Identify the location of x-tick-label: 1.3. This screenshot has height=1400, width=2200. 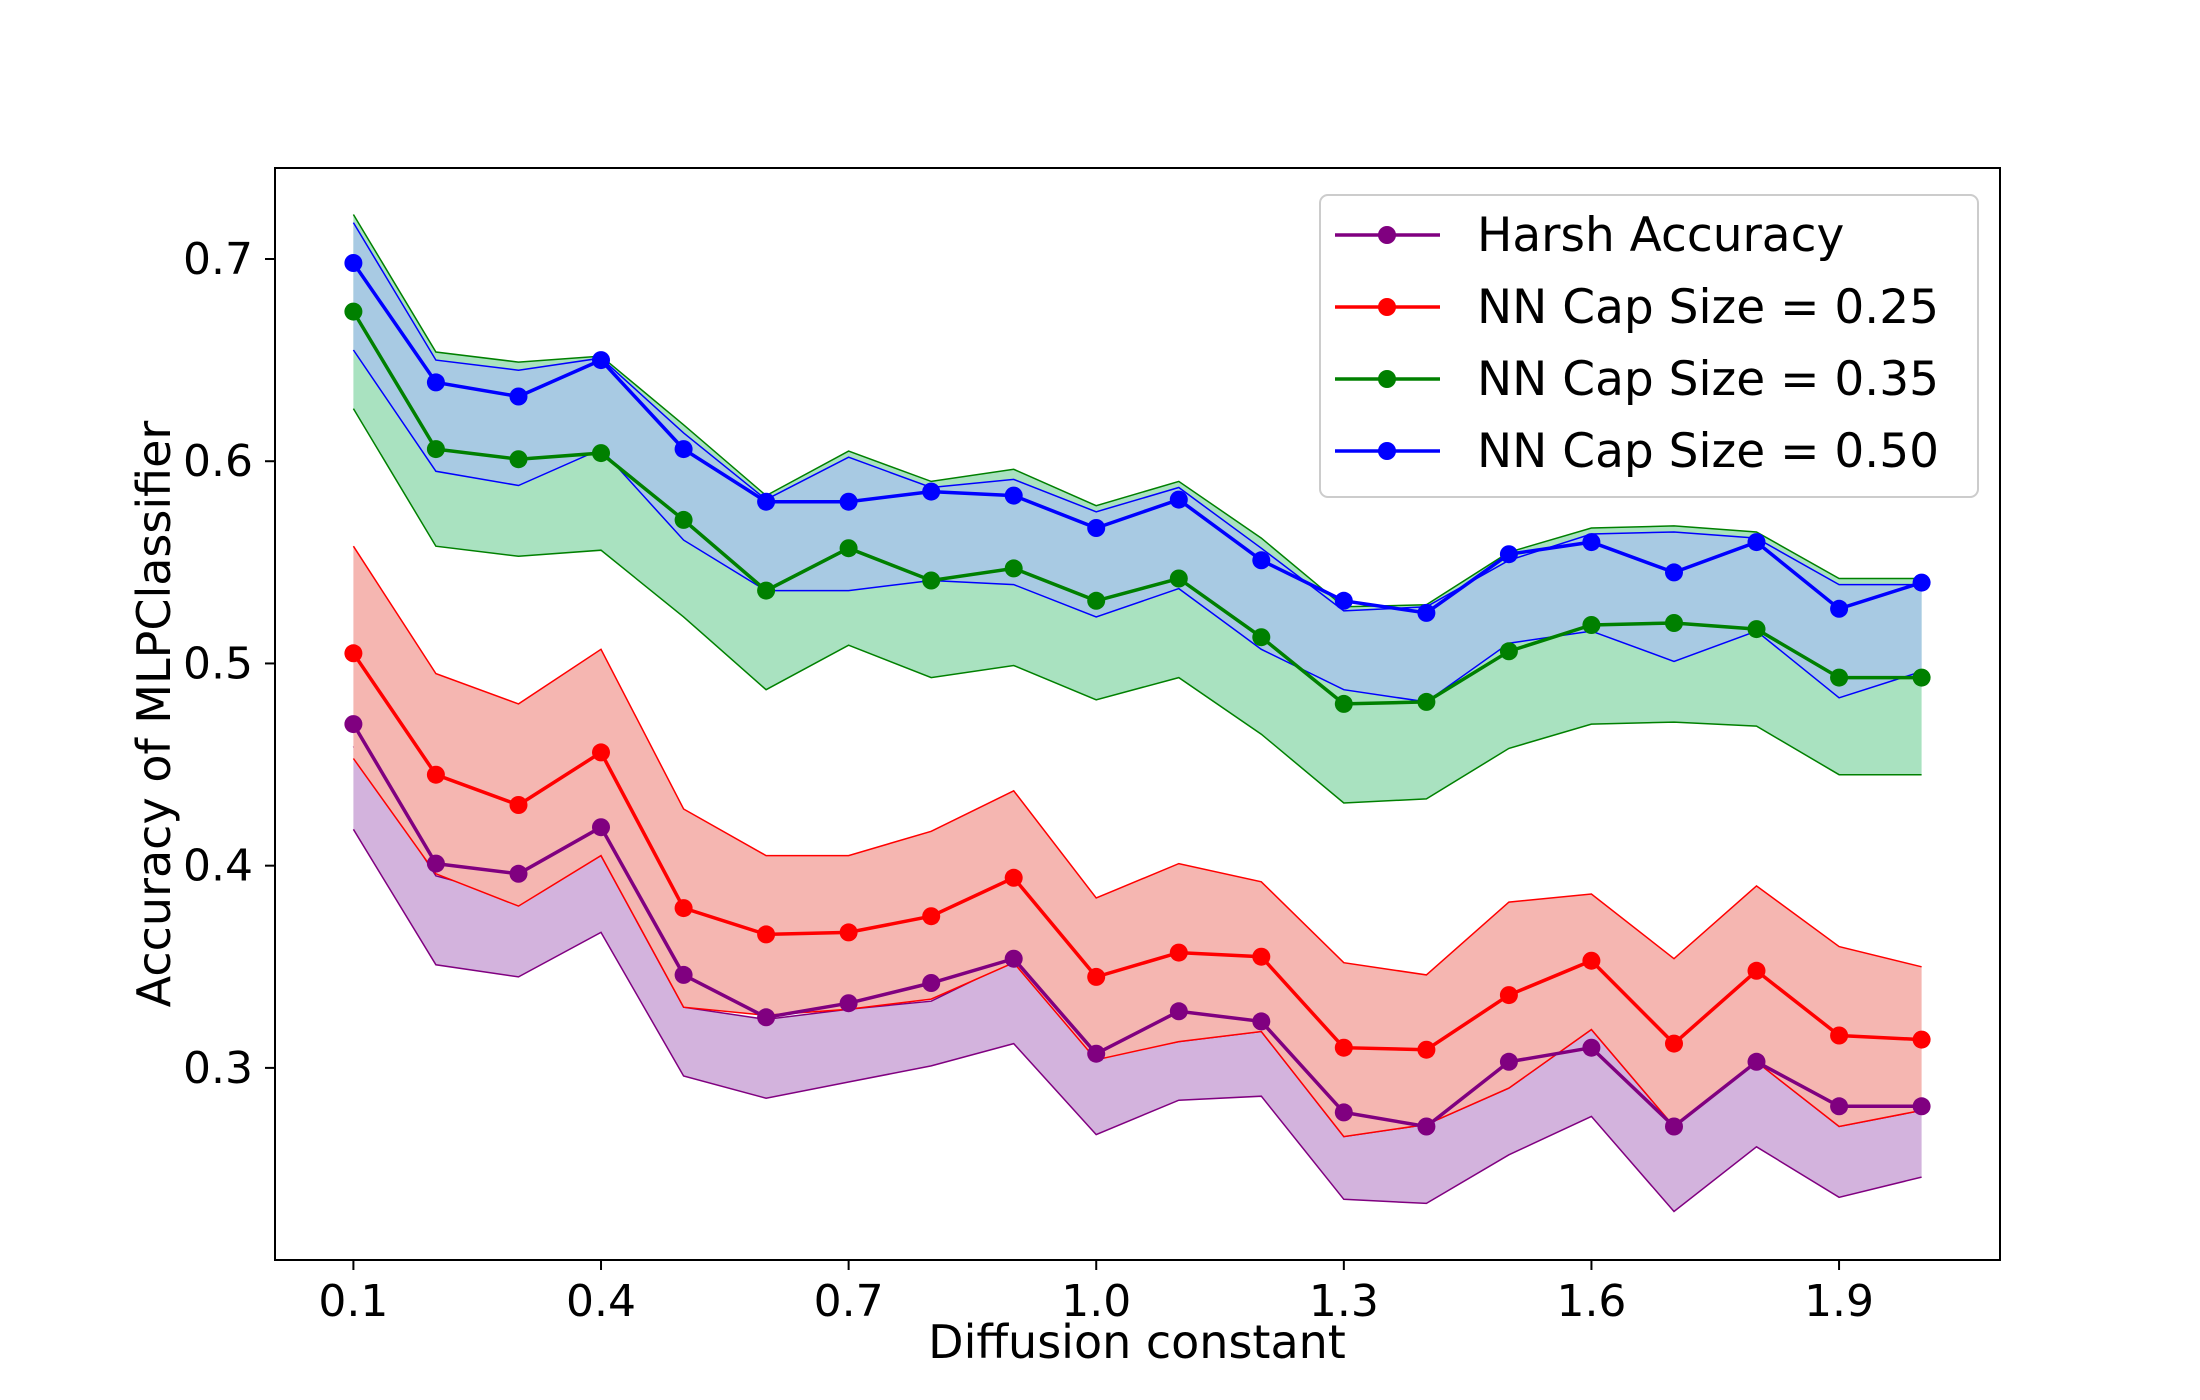
(1344, 1301).